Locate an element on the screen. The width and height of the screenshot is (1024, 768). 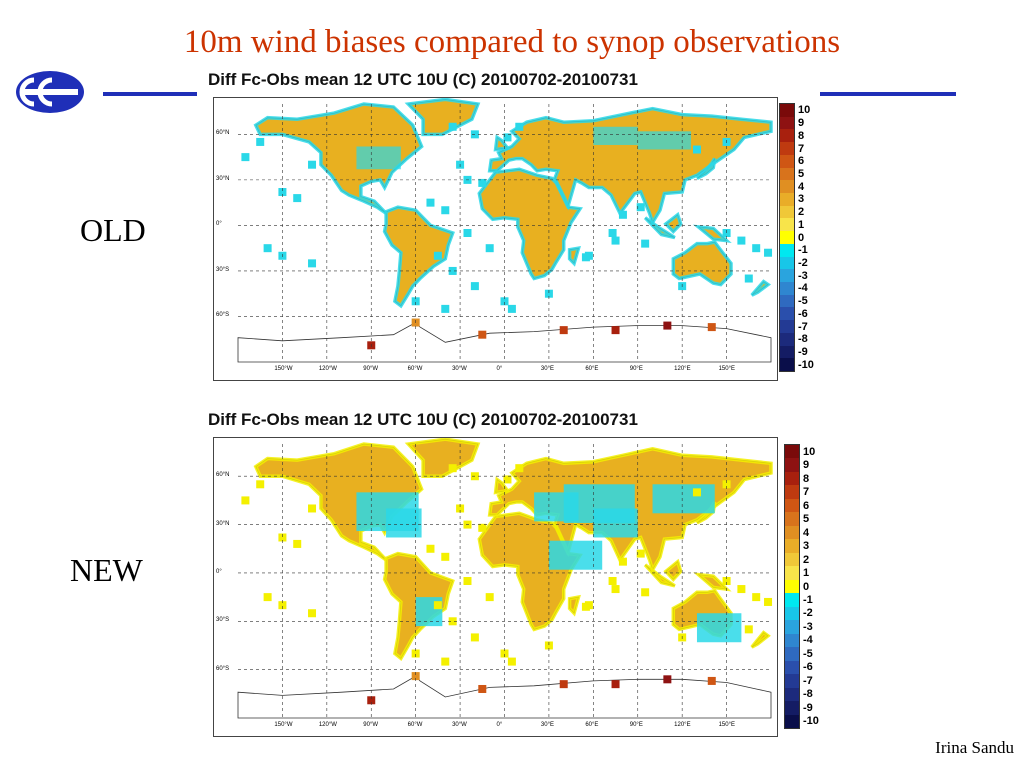
colorbar-label: -3 is located at coordinates (803, 275).